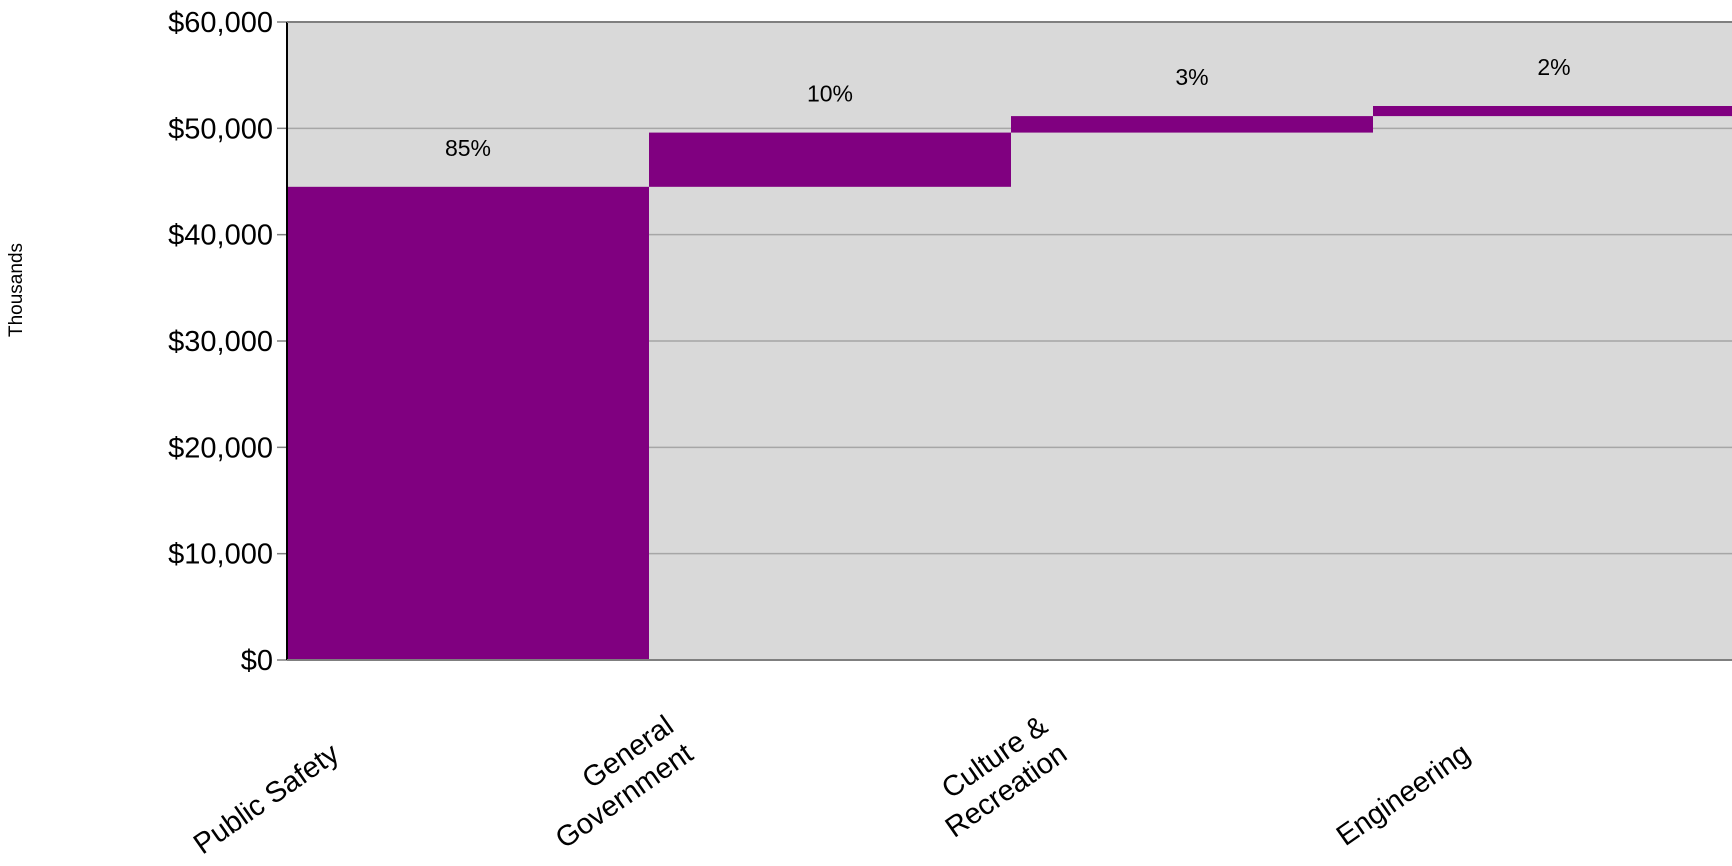 The height and width of the screenshot is (866, 1732). What do you see at coordinates (220, 236) in the screenshot?
I see `y-tick-label: $40,000` at bounding box center [220, 236].